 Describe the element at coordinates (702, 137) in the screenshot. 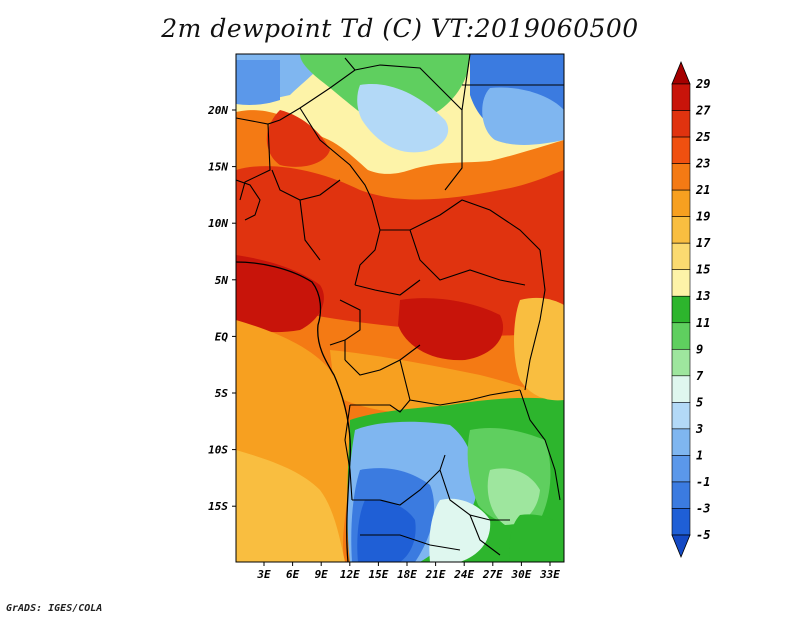

I see `colorbar-label: 25` at that location.